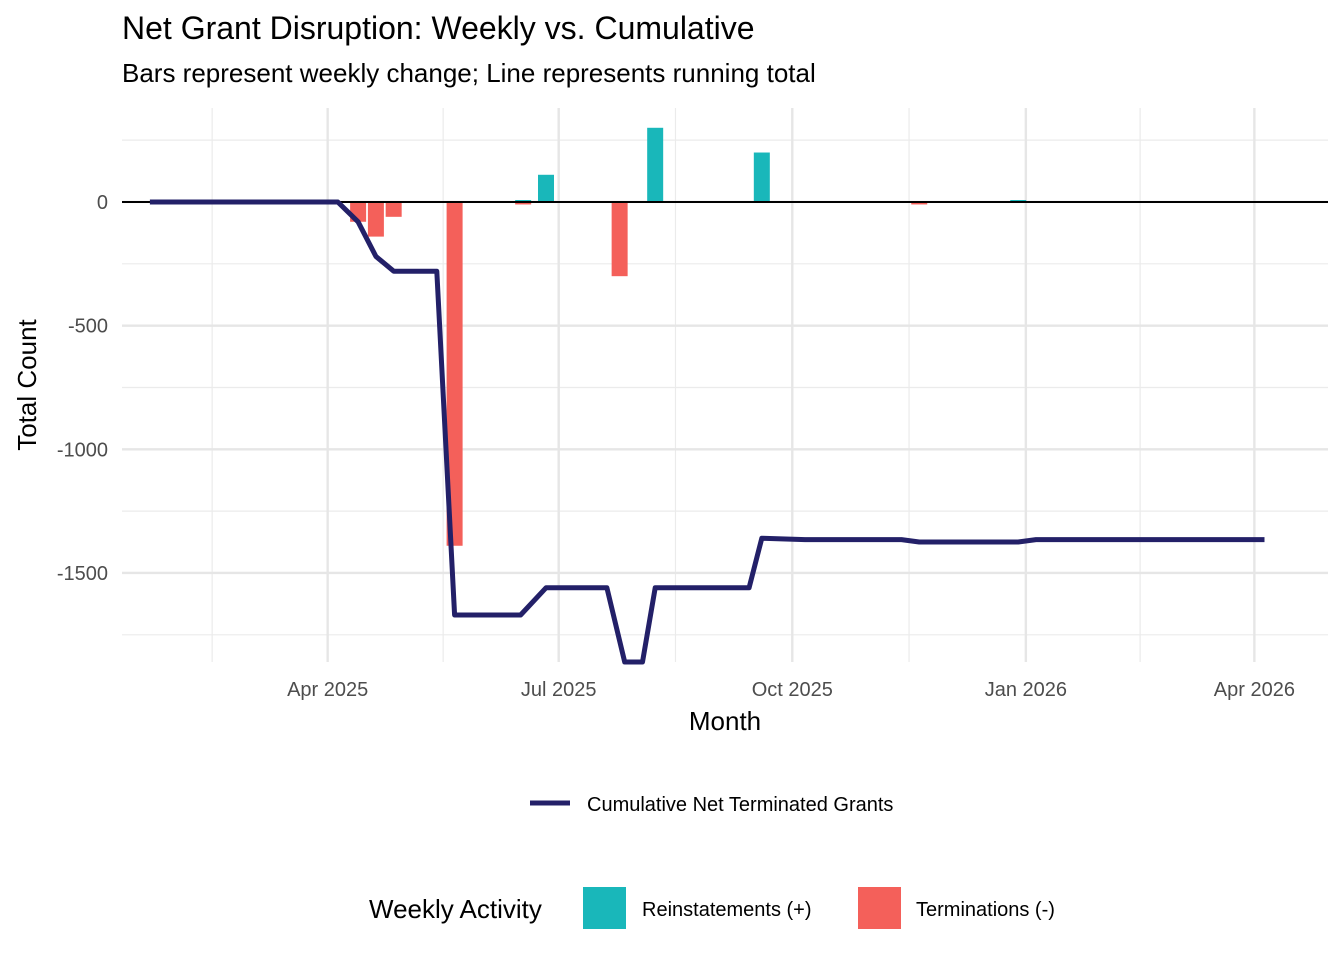 The width and height of the screenshot is (1344, 960). What do you see at coordinates (82, 388) in the screenshot?
I see `y-tick-labels: 0 -500 -1000 -1500` at bounding box center [82, 388].